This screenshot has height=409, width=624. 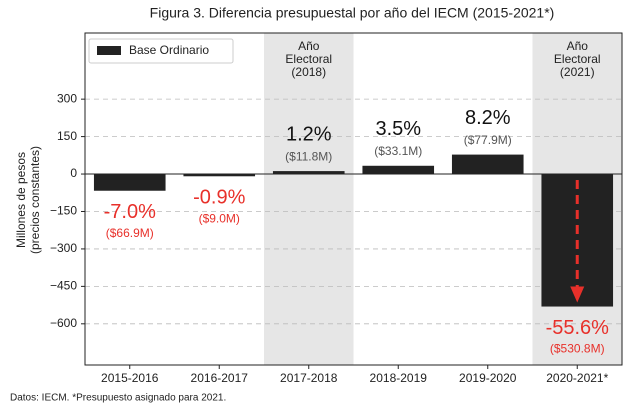 I want to click on y-axis-label: (precios constantes), so click(x=35, y=200).